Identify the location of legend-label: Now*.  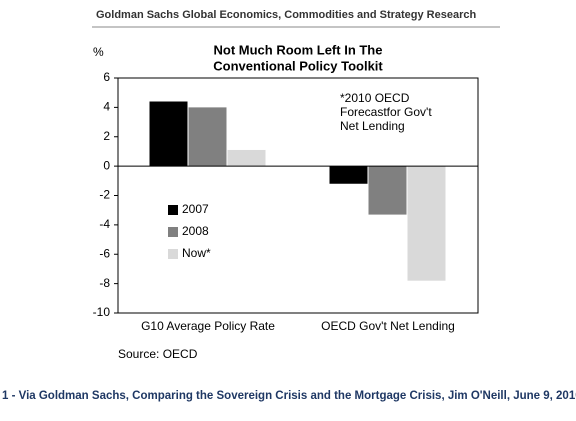
(196, 253).